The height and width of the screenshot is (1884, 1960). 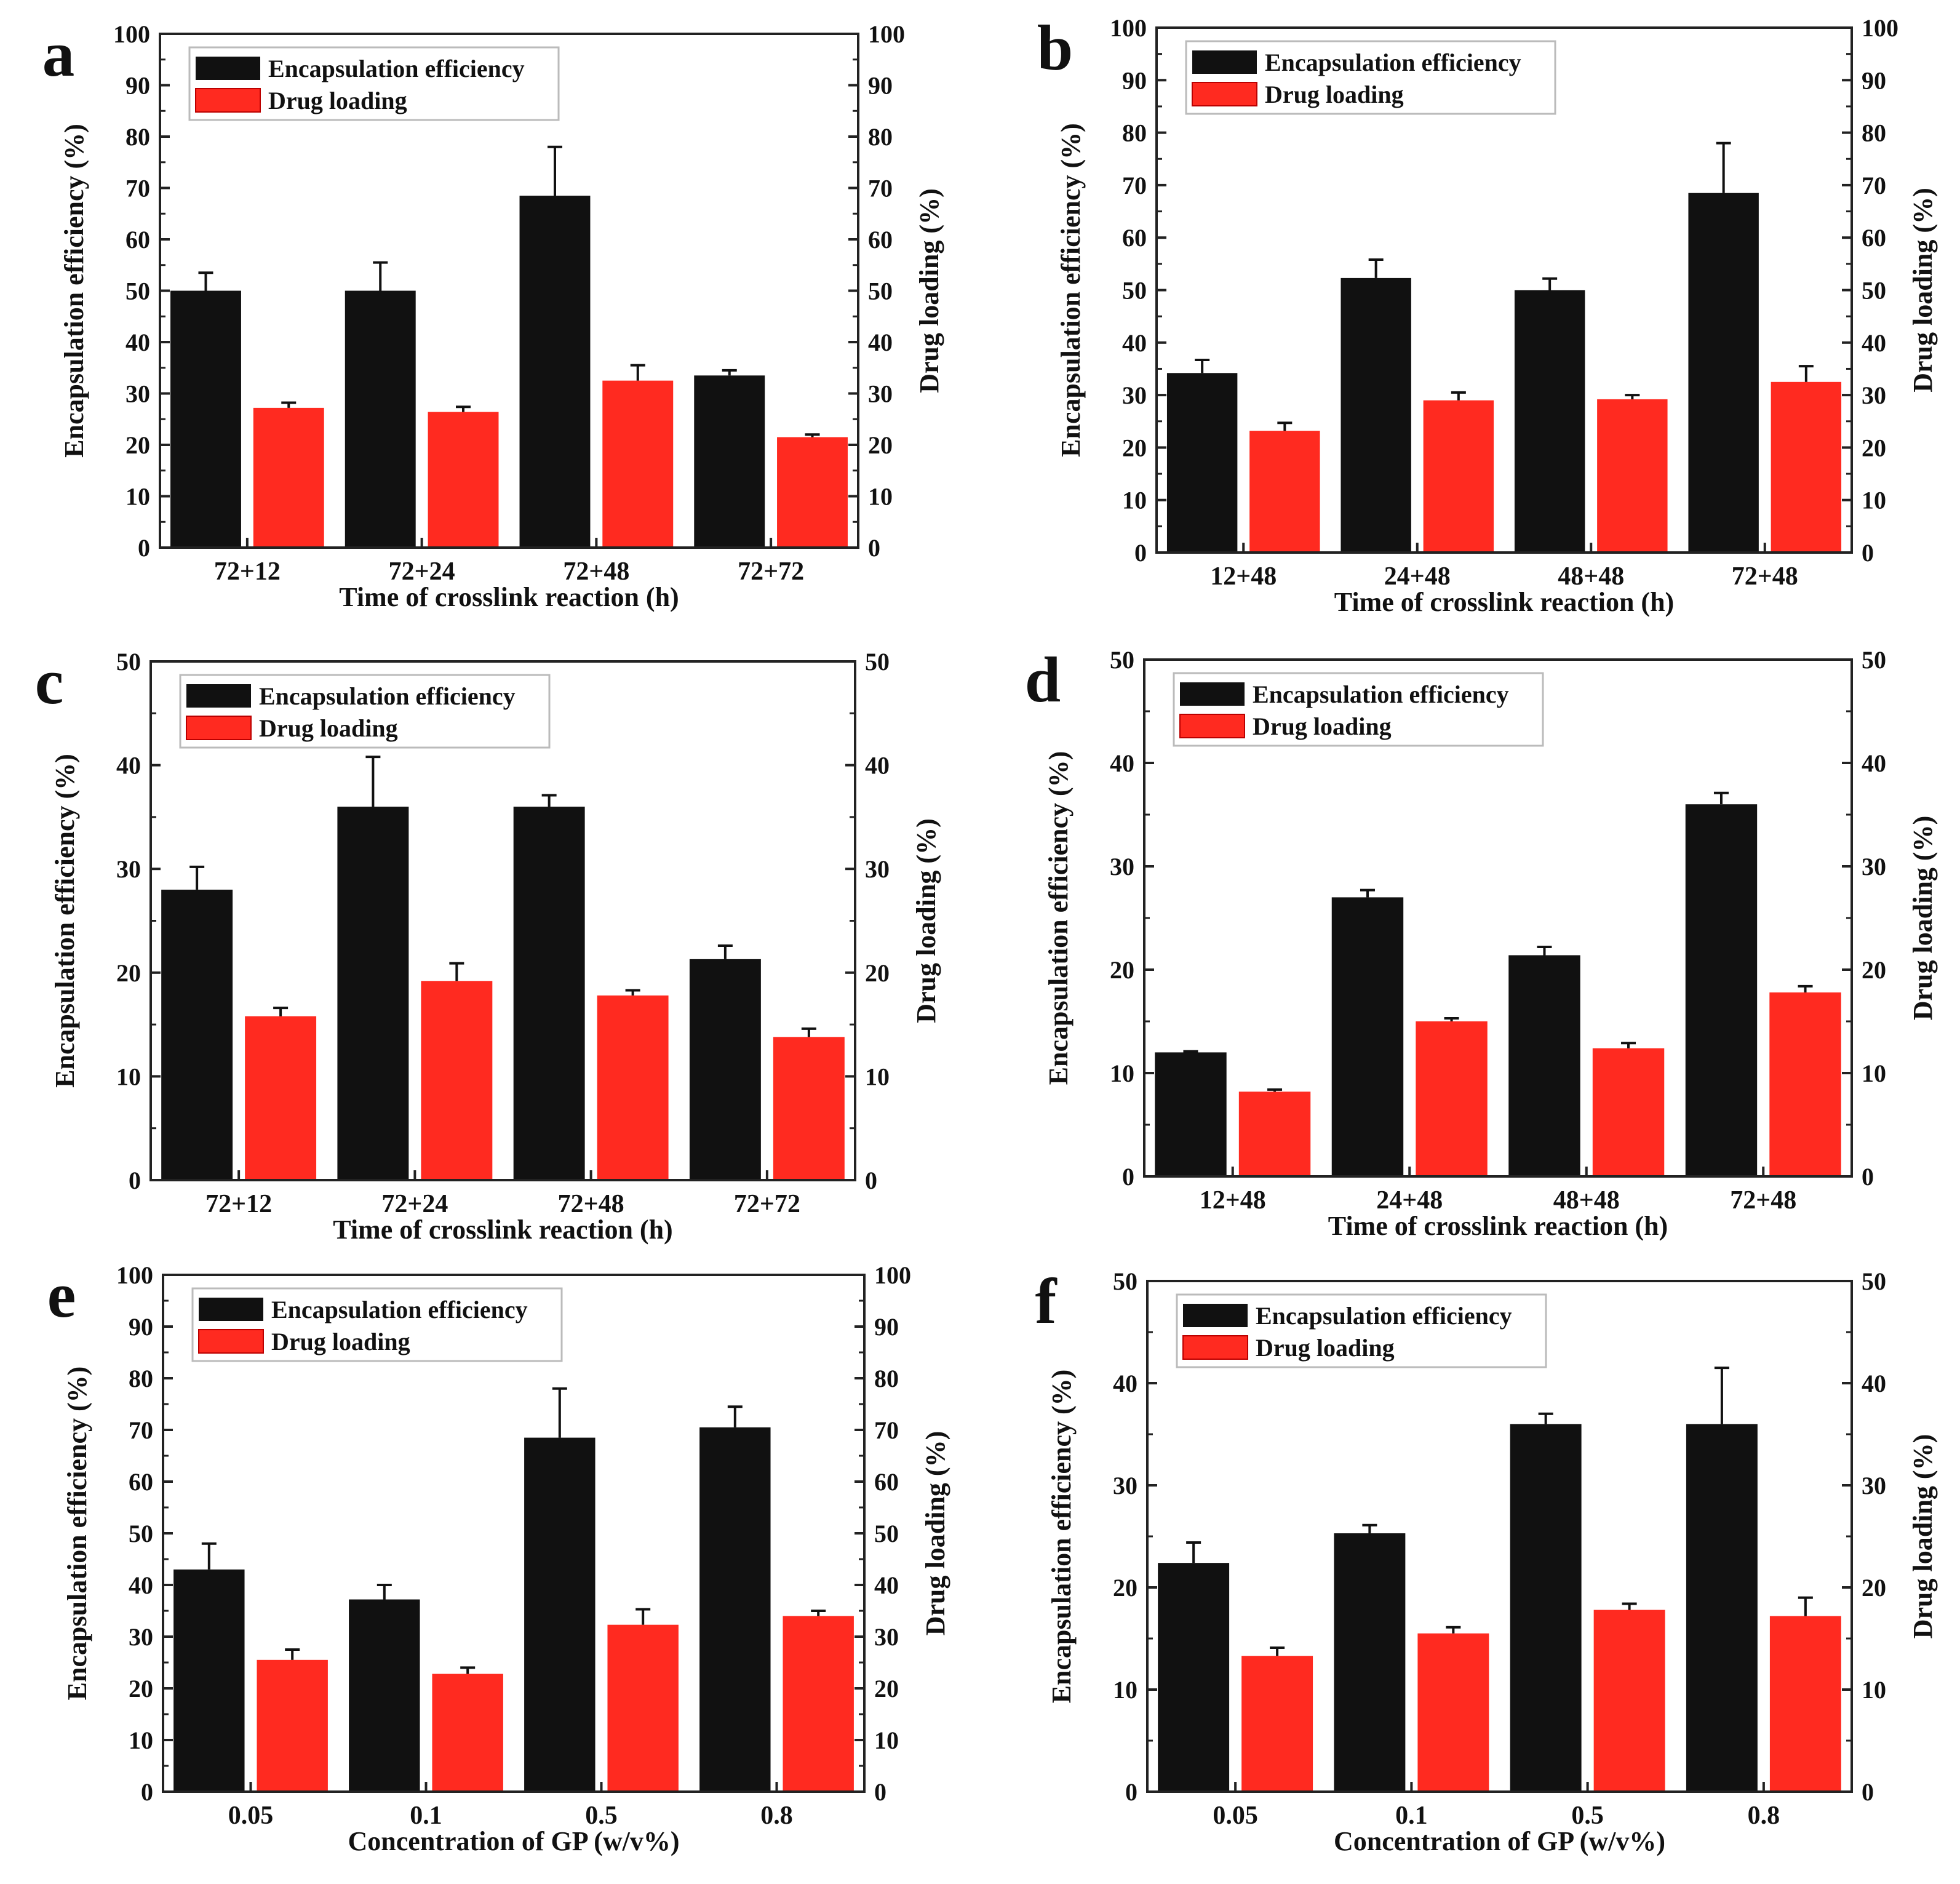 What do you see at coordinates (1586, 1200) in the screenshot?
I see `x-tick-label: 48+48` at bounding box center [1586, 1200].